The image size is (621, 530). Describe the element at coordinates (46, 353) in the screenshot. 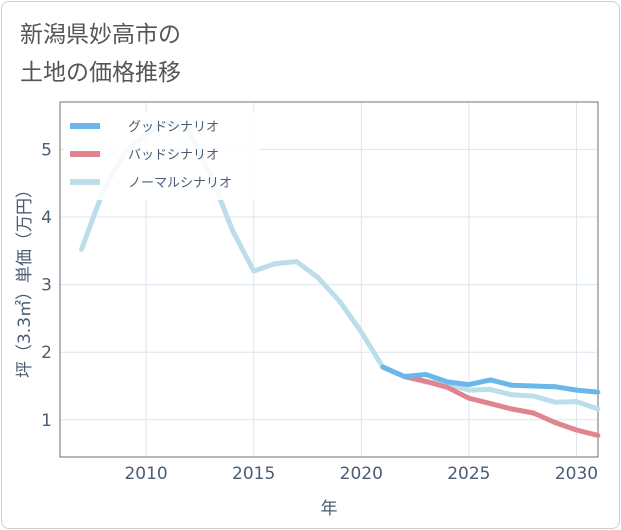

I see `y-tick-label: 2` at that location.